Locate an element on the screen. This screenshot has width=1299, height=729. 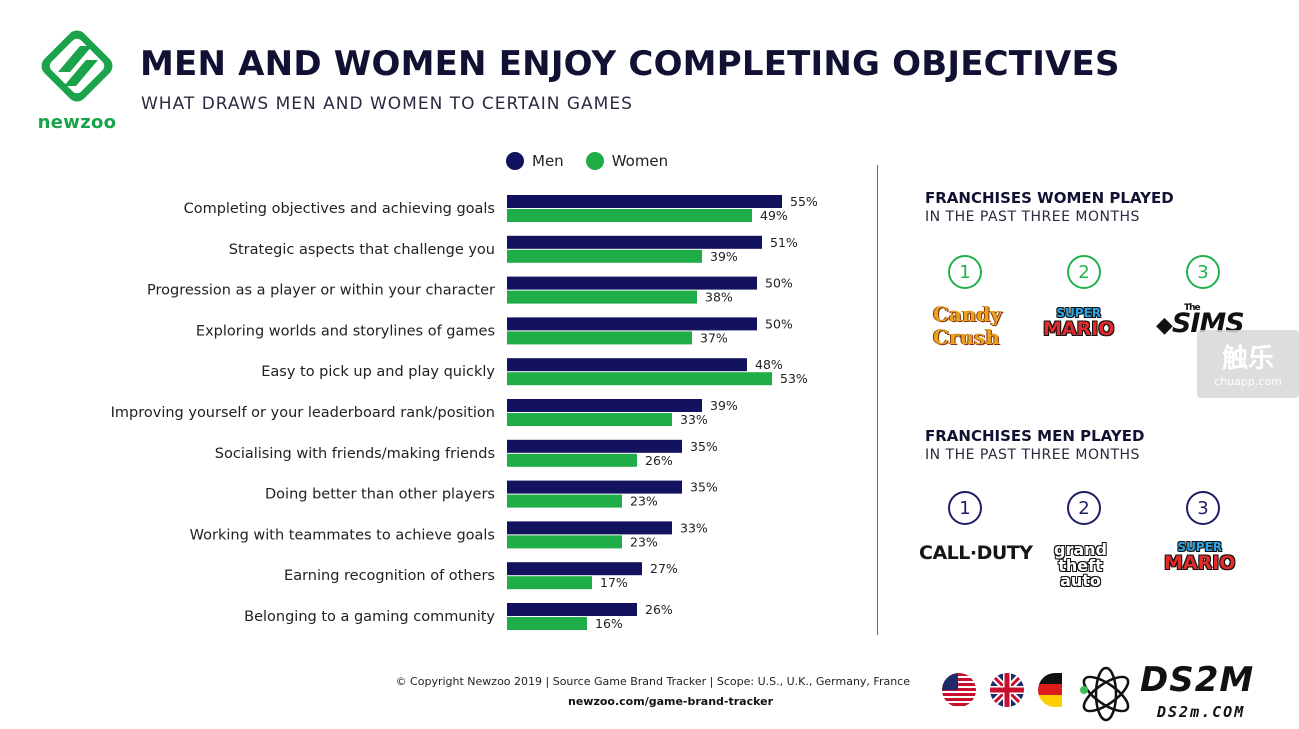
data-label-women: 16% is located at coordinates (609, 623).